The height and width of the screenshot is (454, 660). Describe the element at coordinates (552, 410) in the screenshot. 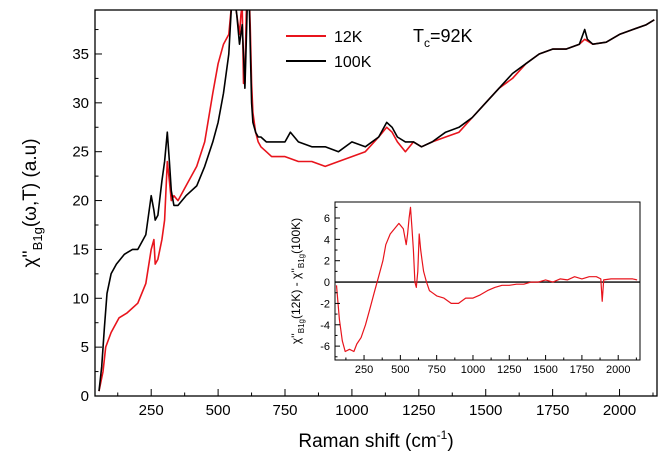

I see `main-x-tick-label: 1750` at that location.